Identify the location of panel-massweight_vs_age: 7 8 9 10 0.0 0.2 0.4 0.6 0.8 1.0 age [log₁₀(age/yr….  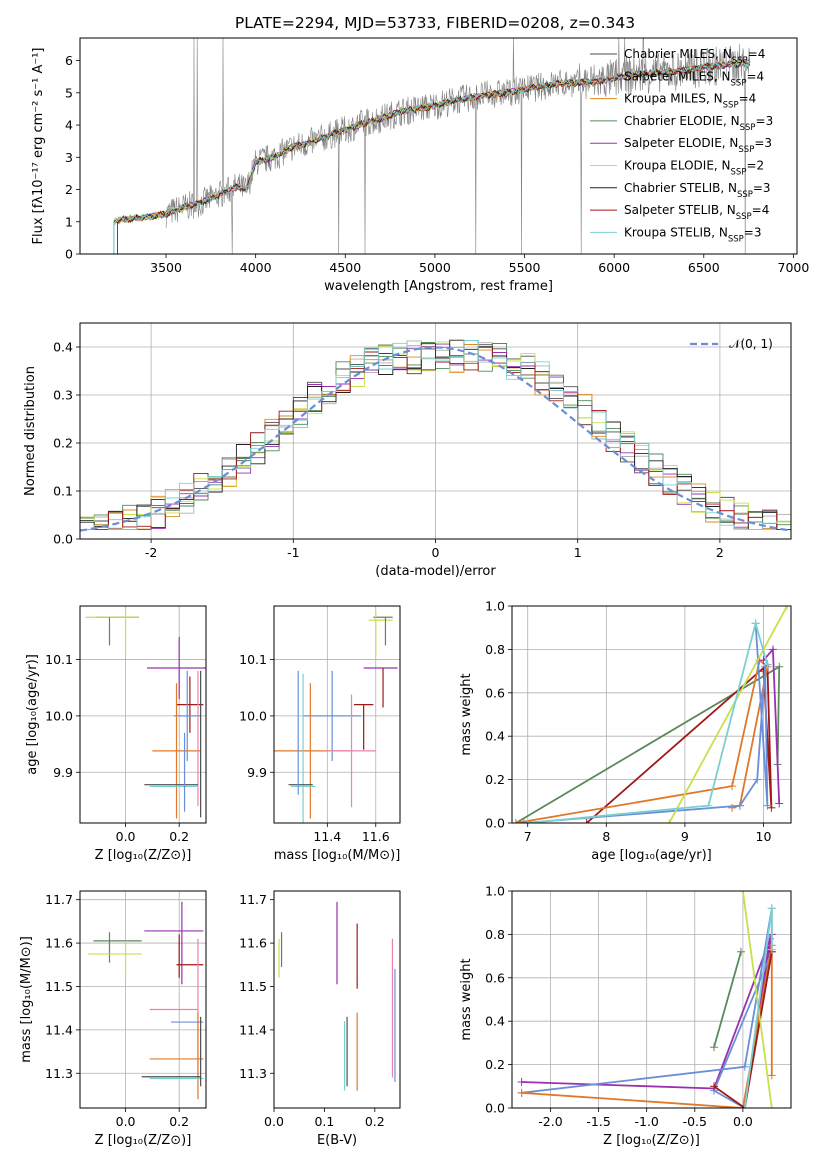
(625, 731).